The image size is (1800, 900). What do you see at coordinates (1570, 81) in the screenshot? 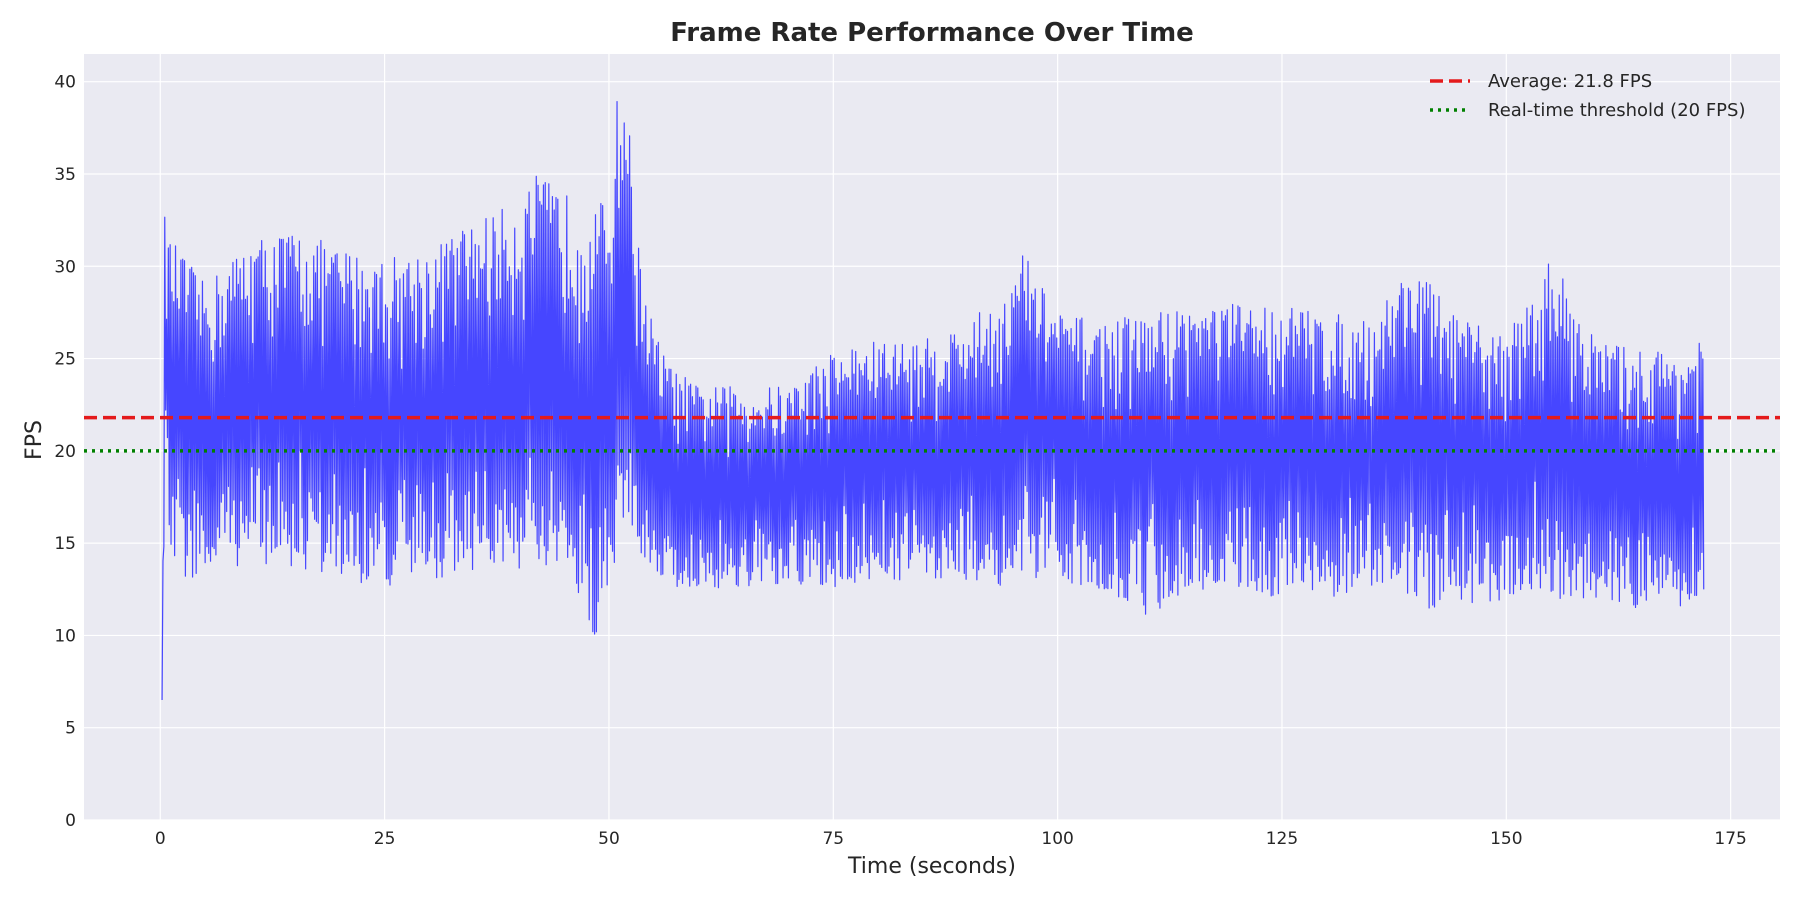
I see `legend-label-average: Average: 21.8 FPS` at bounding box center [1570, 81].